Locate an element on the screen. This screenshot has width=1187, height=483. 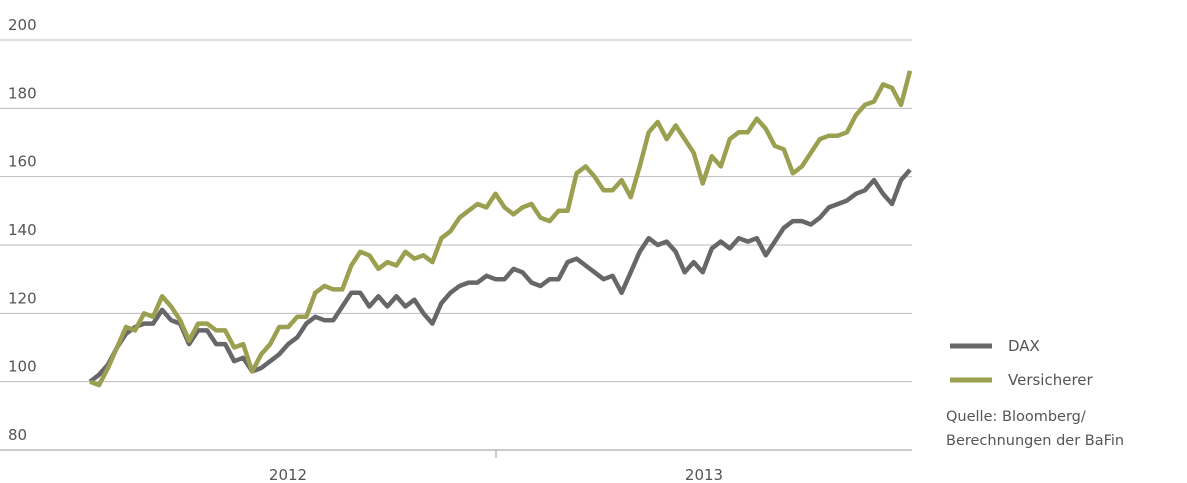
y-tick-label: 200 is located at coordinates (22, 25).